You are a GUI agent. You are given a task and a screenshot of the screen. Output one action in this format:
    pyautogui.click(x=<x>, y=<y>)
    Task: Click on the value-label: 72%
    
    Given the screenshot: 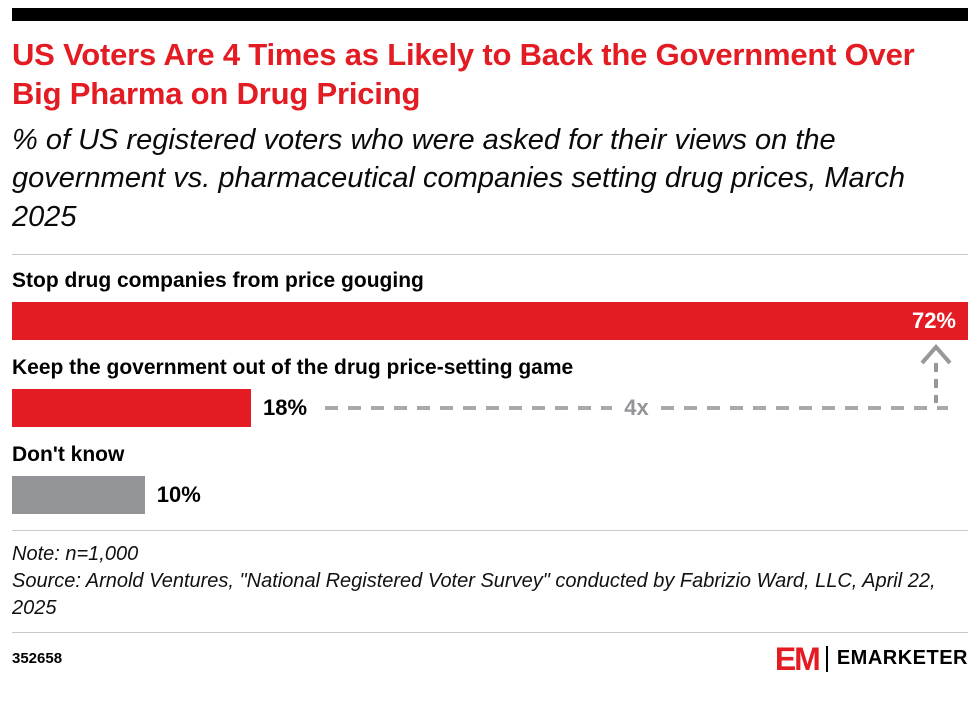 What is the action you would take?
    pyautogui.click(x=933, y=320)
    